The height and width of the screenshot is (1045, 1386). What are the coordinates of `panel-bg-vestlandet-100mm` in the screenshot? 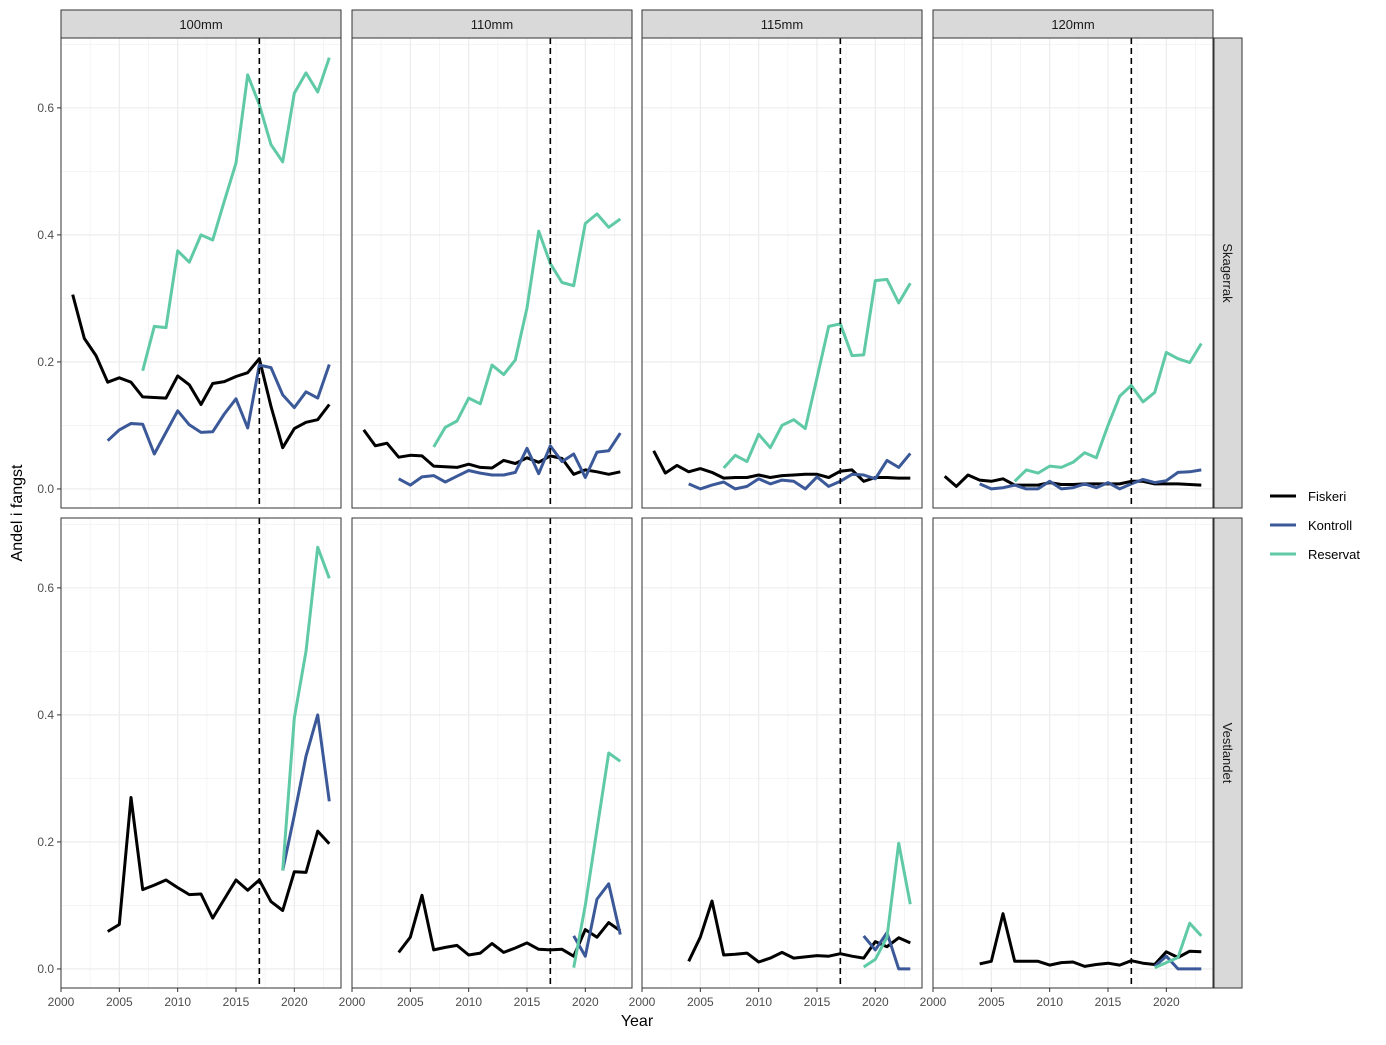 It's located at (201, 753).